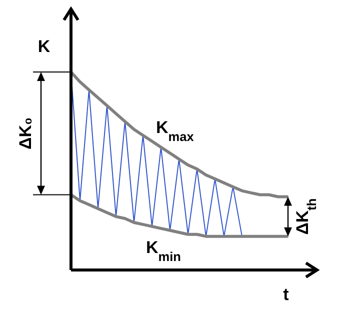 Image resolution: width=361 pixels, height=321 pixels. What do you see at coordinates (44, 46) in the screenshot?
I see `y-axis-title: K` at bounding box center [44, 46].